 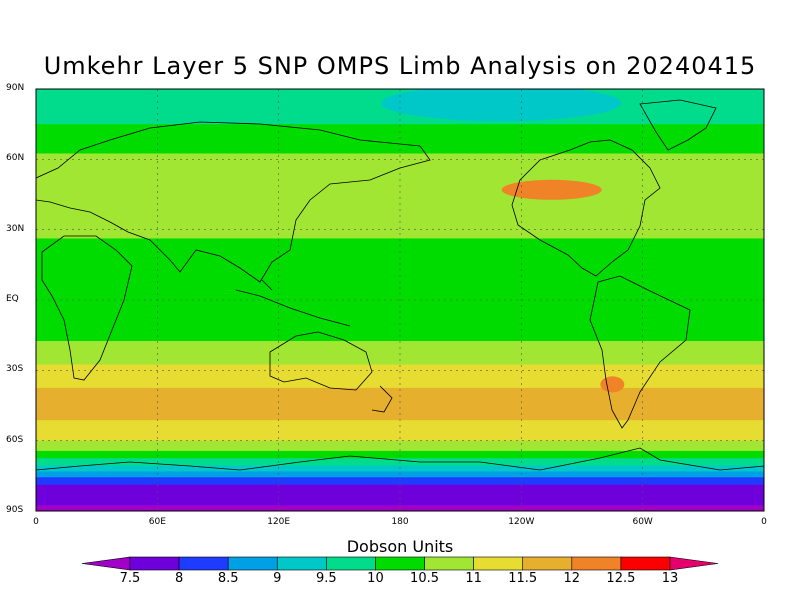 What do you see at coordinates (523, 578) in the screenshot?
I see `colorbar-tick-label: 11.5` at bounding box center [523, 578].